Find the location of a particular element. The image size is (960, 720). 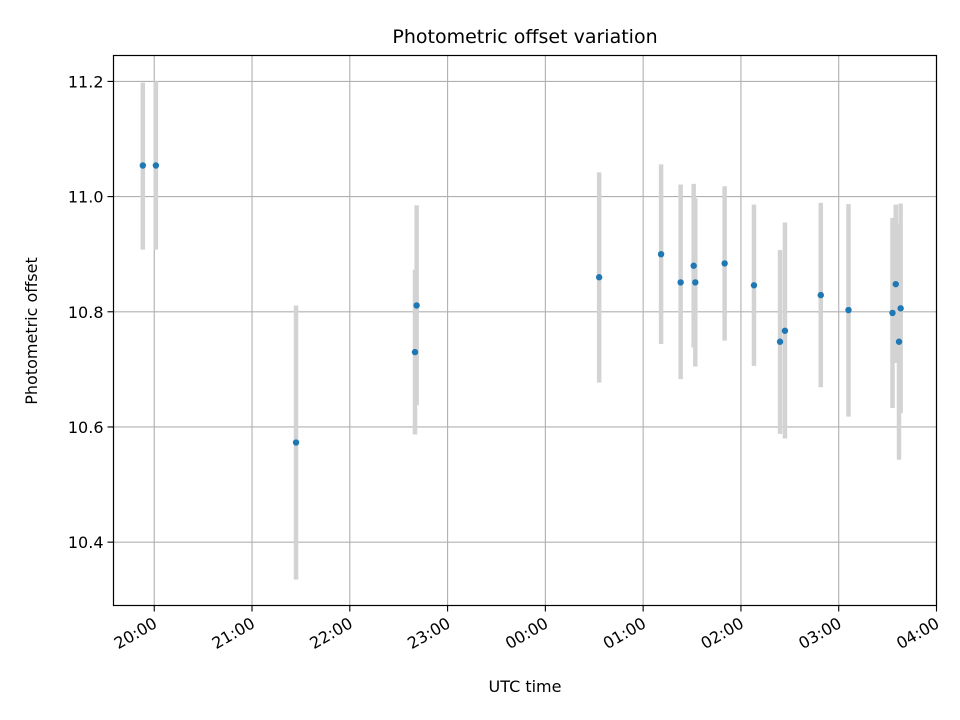

x-axis-label: UTC time is located at coordinates (525, 686).